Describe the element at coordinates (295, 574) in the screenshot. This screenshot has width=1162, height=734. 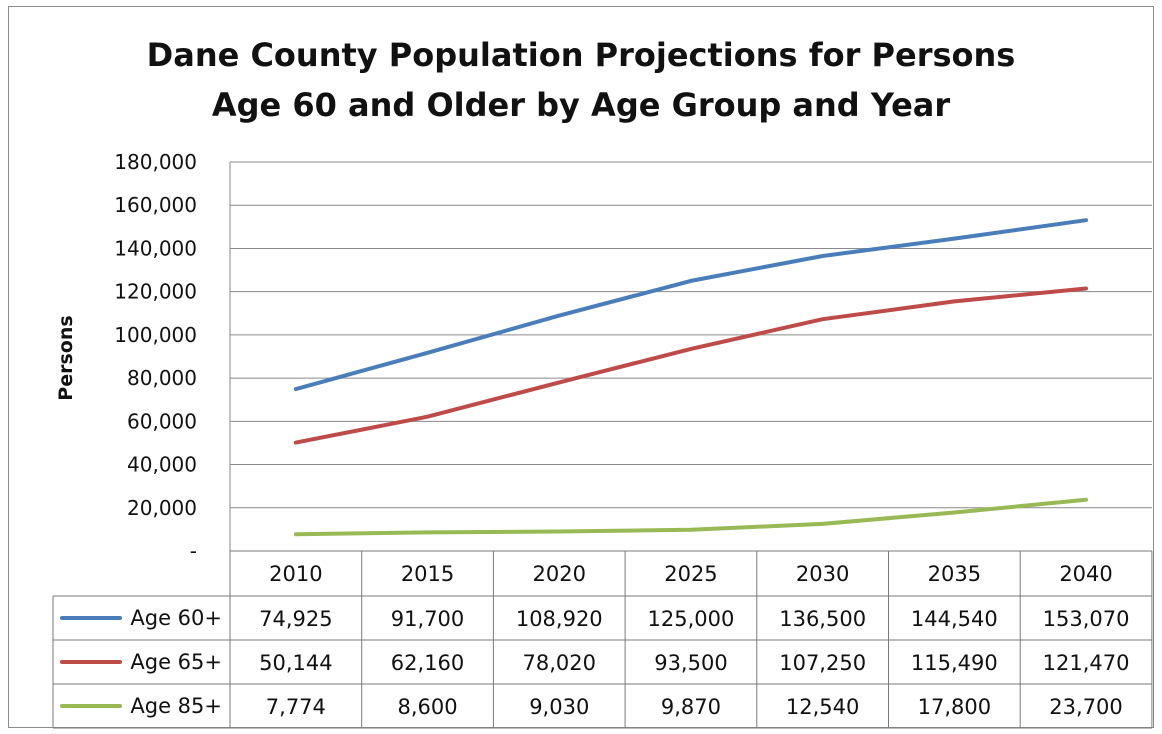
I see `x-tick-label: 2010` at that location.